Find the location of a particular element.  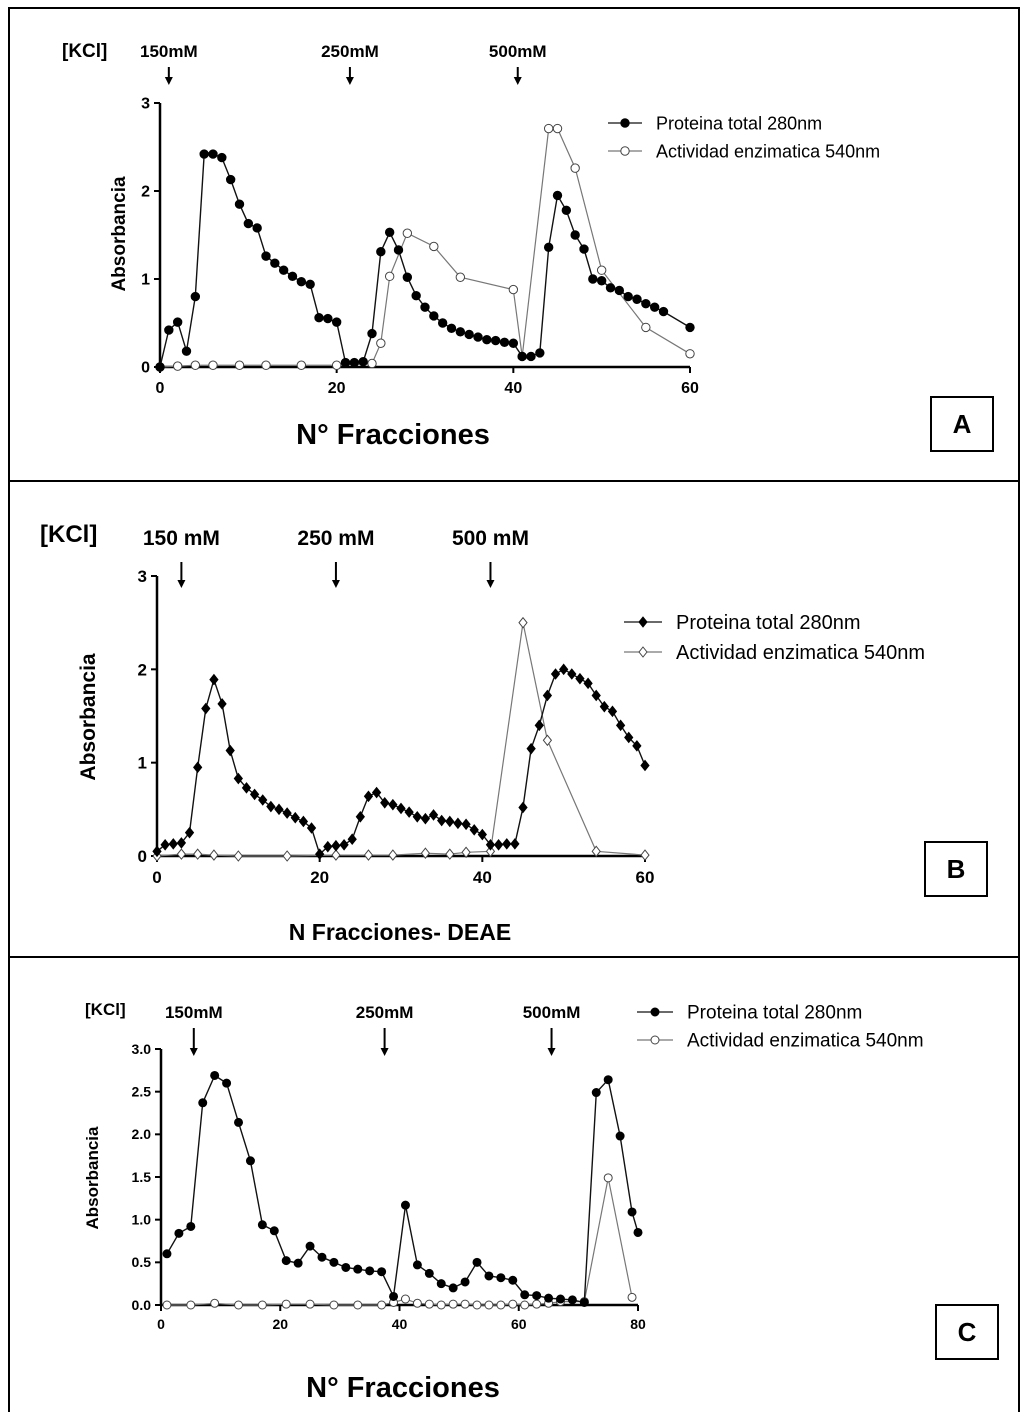

chart-c-legend-label: Actividad enzimatica 540nm is located at coordinates (805, 1041).